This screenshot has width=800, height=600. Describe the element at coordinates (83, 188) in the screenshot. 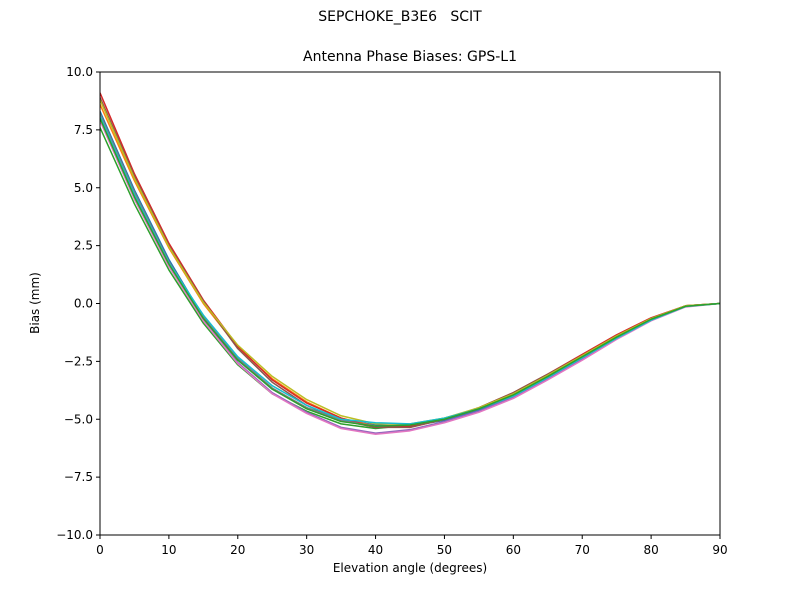

I see `y-tick-label: 5.0` at that location.